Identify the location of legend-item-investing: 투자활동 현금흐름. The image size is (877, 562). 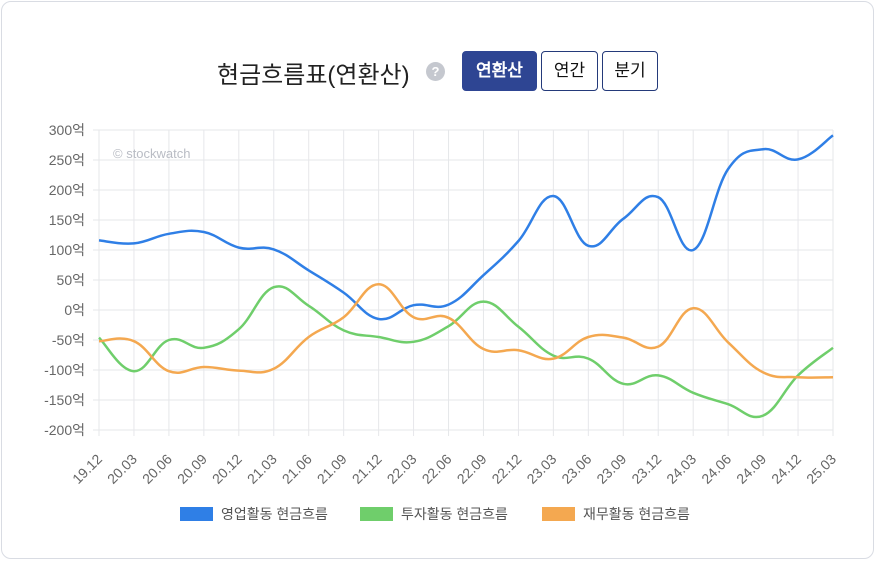
(434, 514).